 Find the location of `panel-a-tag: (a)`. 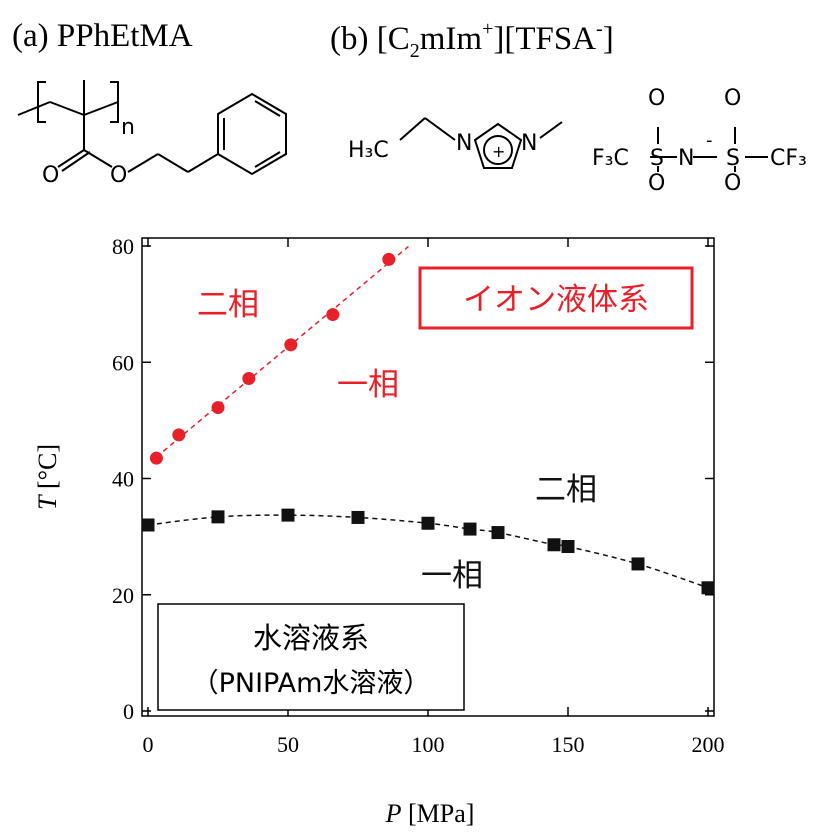

panel-a-tag: (a) is located at coordinates (30, 36).